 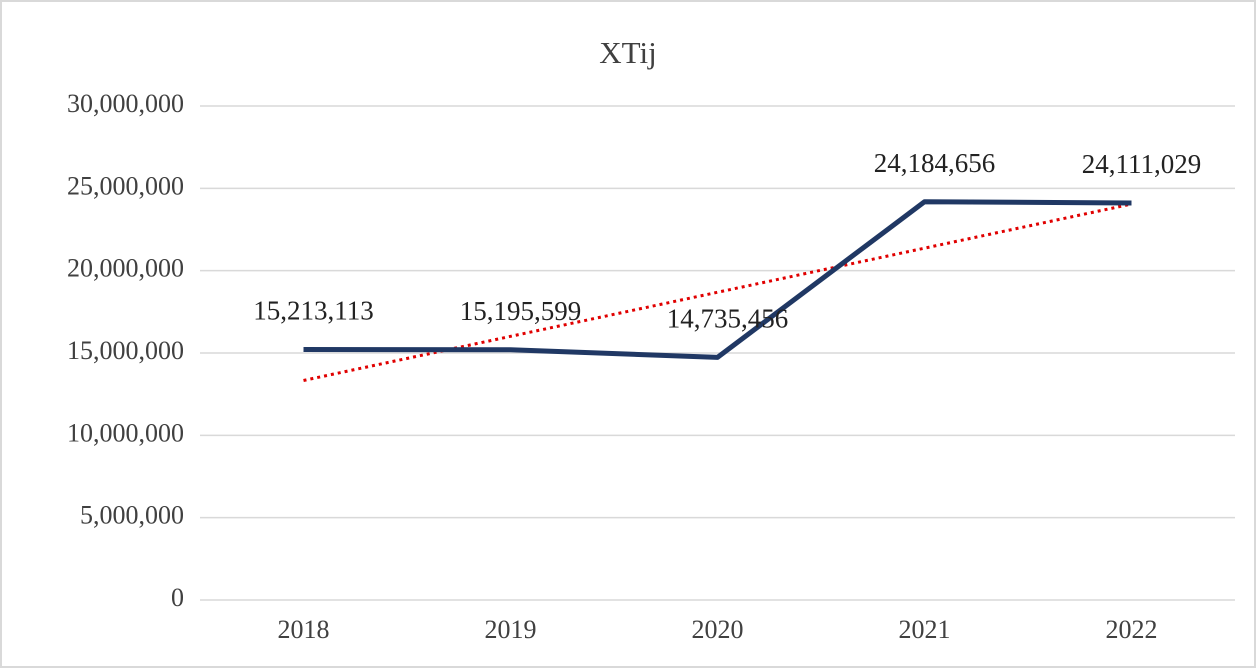 I want to click on x-tick-label: 2021, so click(x=925, y=629).